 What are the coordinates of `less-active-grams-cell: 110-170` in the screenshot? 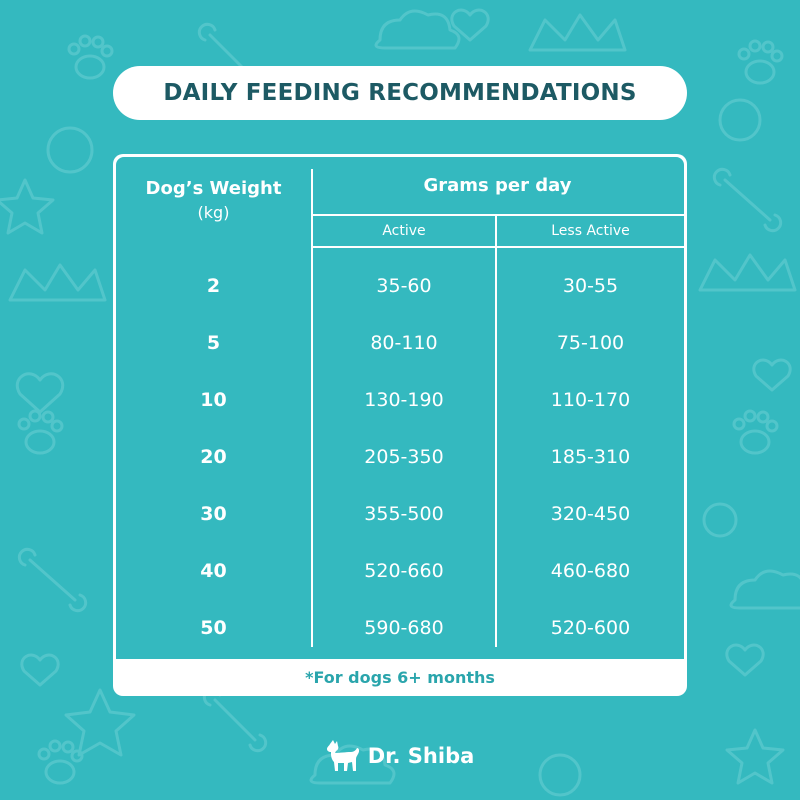 It's located at (590, 399).